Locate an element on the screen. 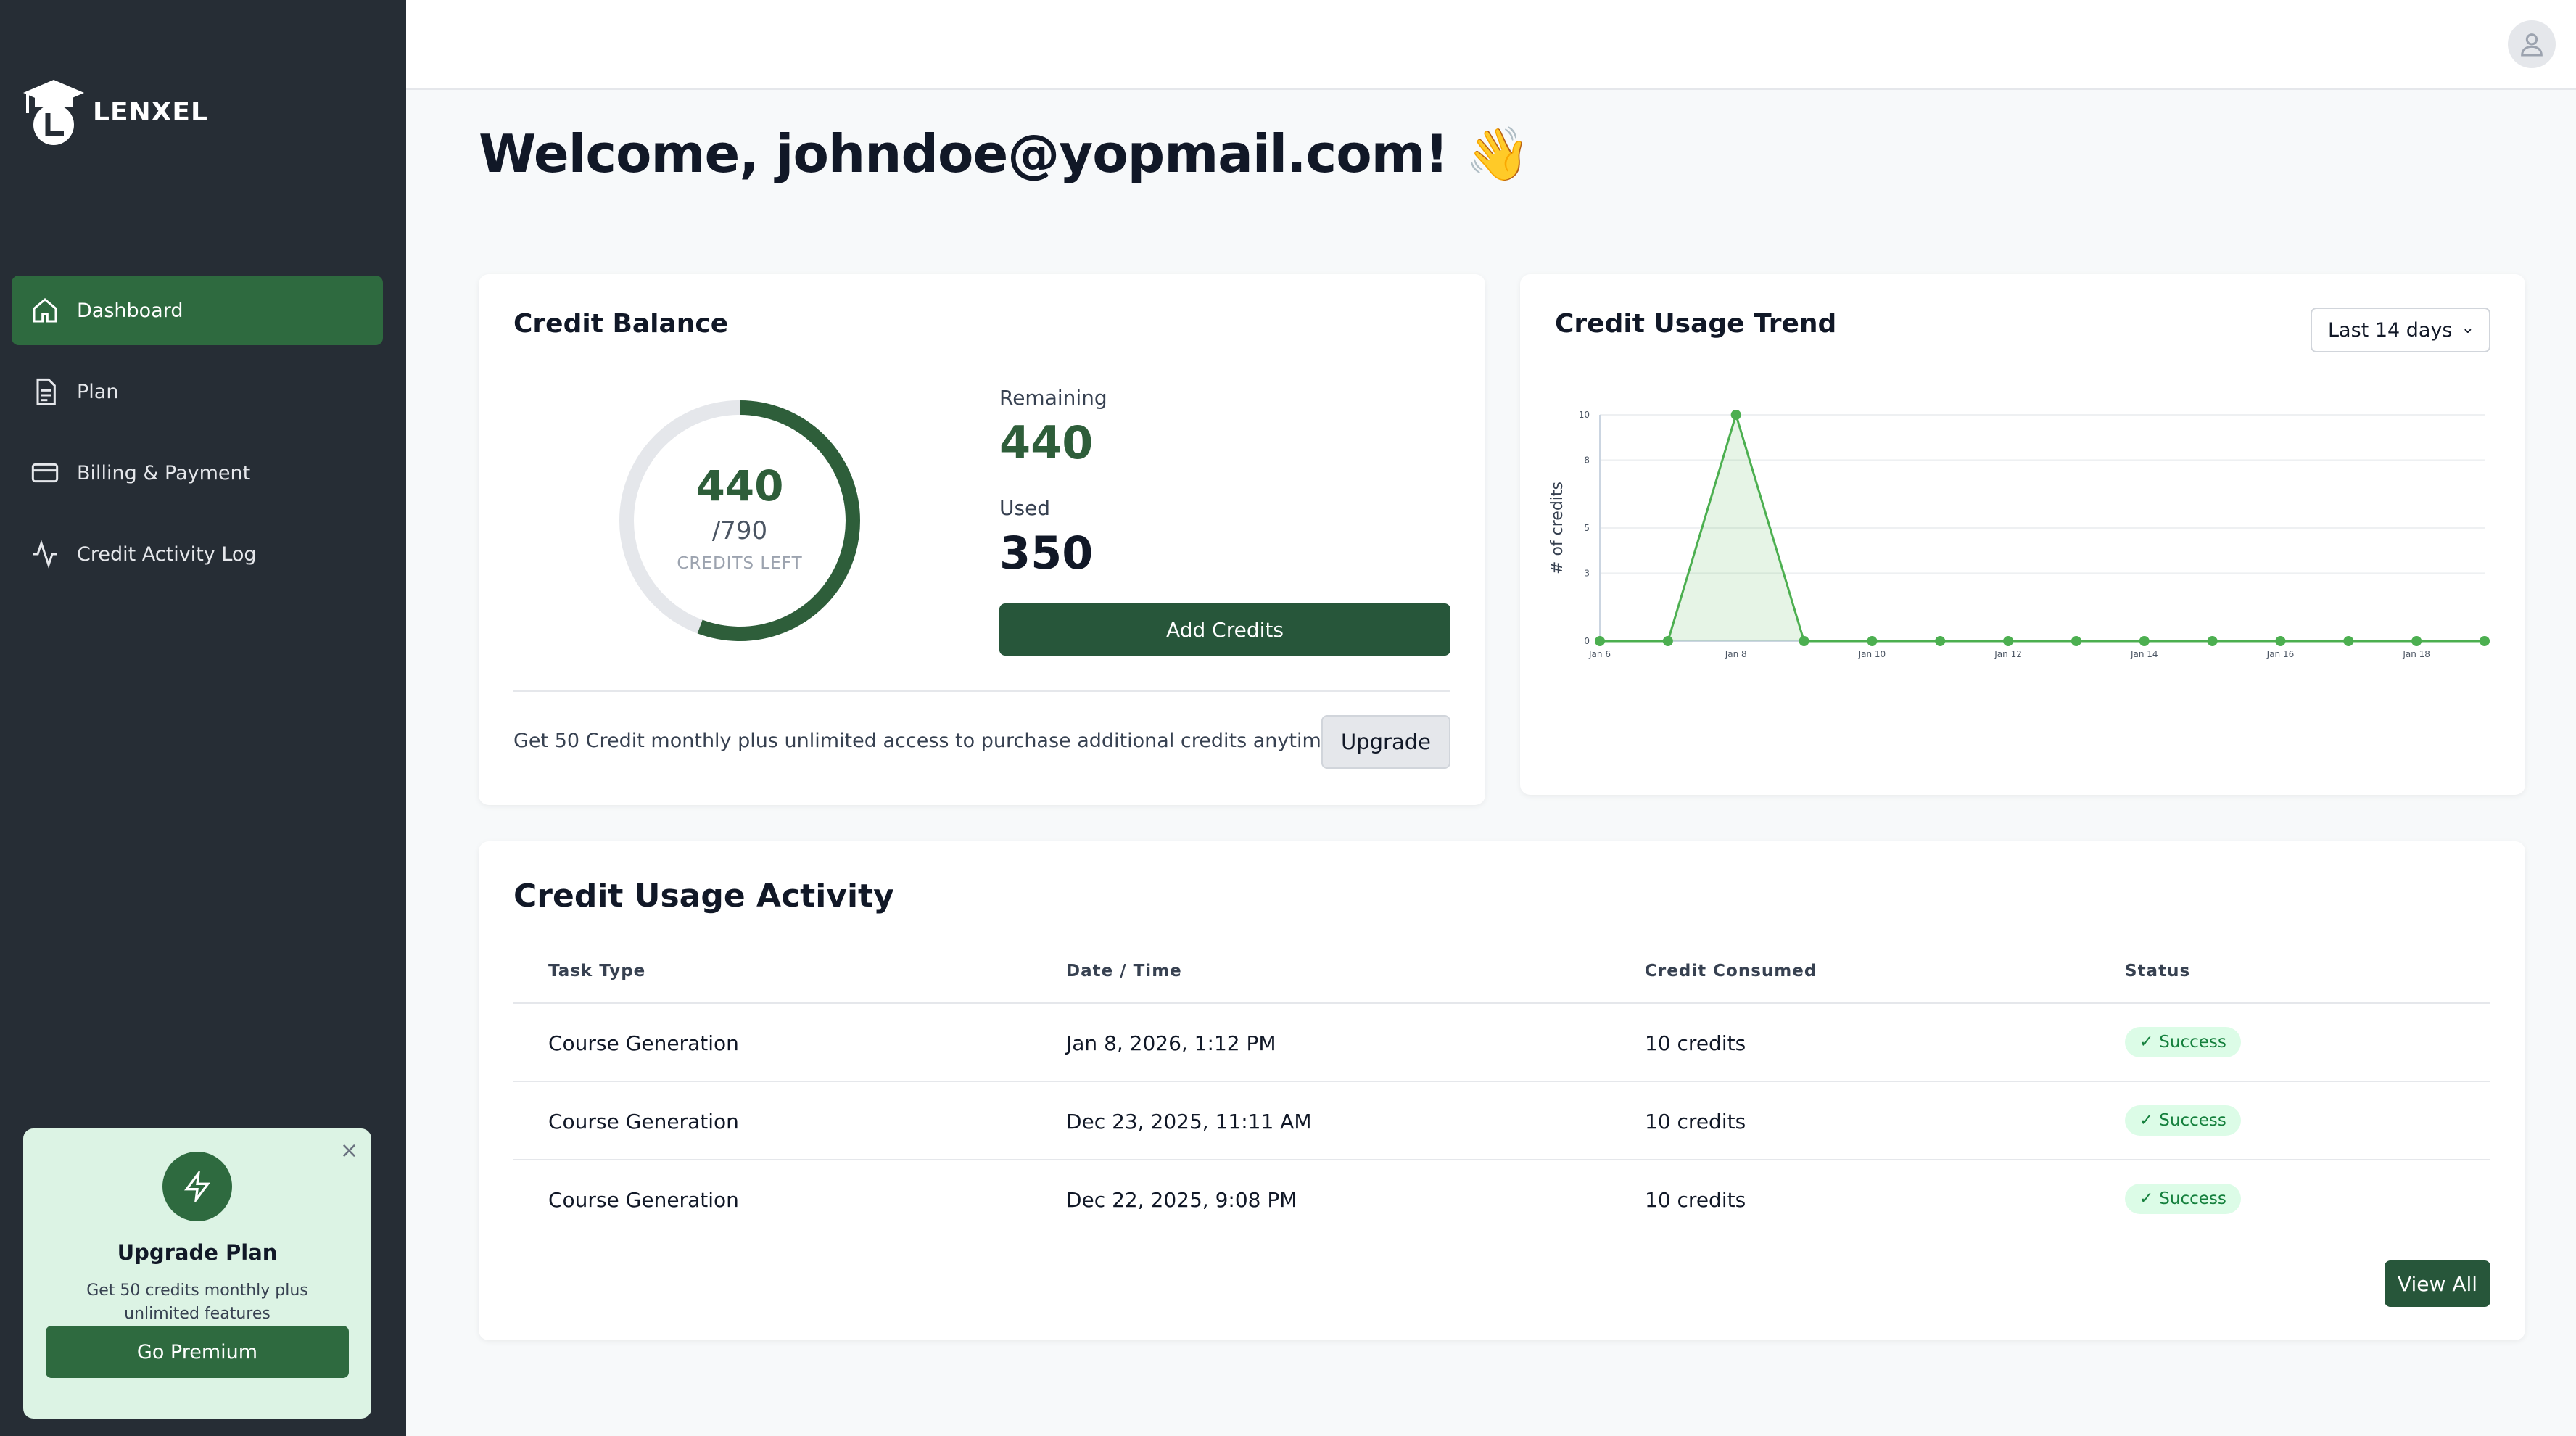 This screenshot has width=2576, height=1436. card-title: Credit Usage Activity is located at coordinates (703, 897).